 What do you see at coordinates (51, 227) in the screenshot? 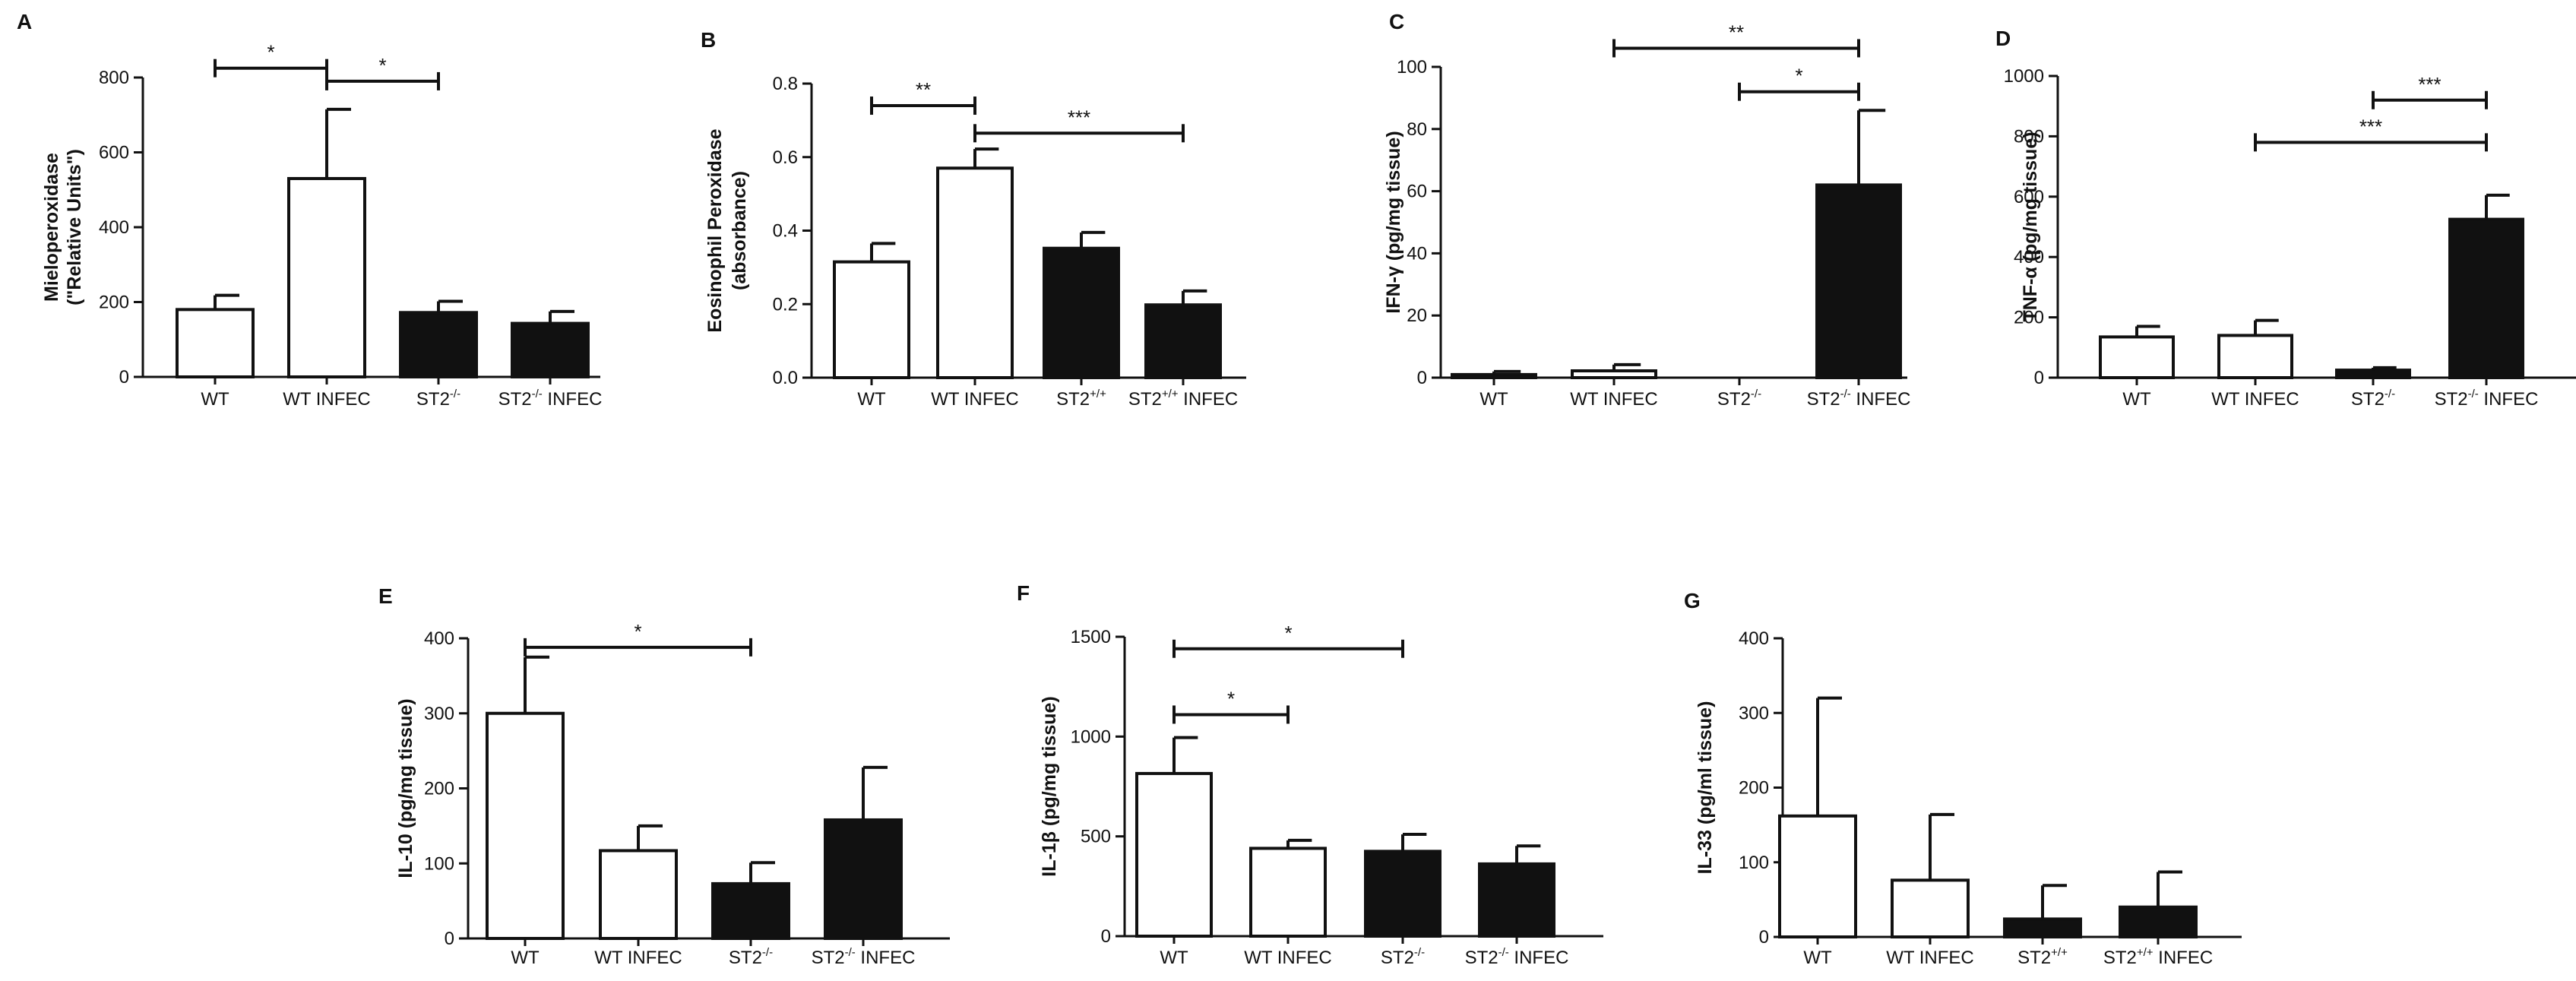
I see `y-axis-label: Mieloperoxidase` at bounding box center [51, 227].